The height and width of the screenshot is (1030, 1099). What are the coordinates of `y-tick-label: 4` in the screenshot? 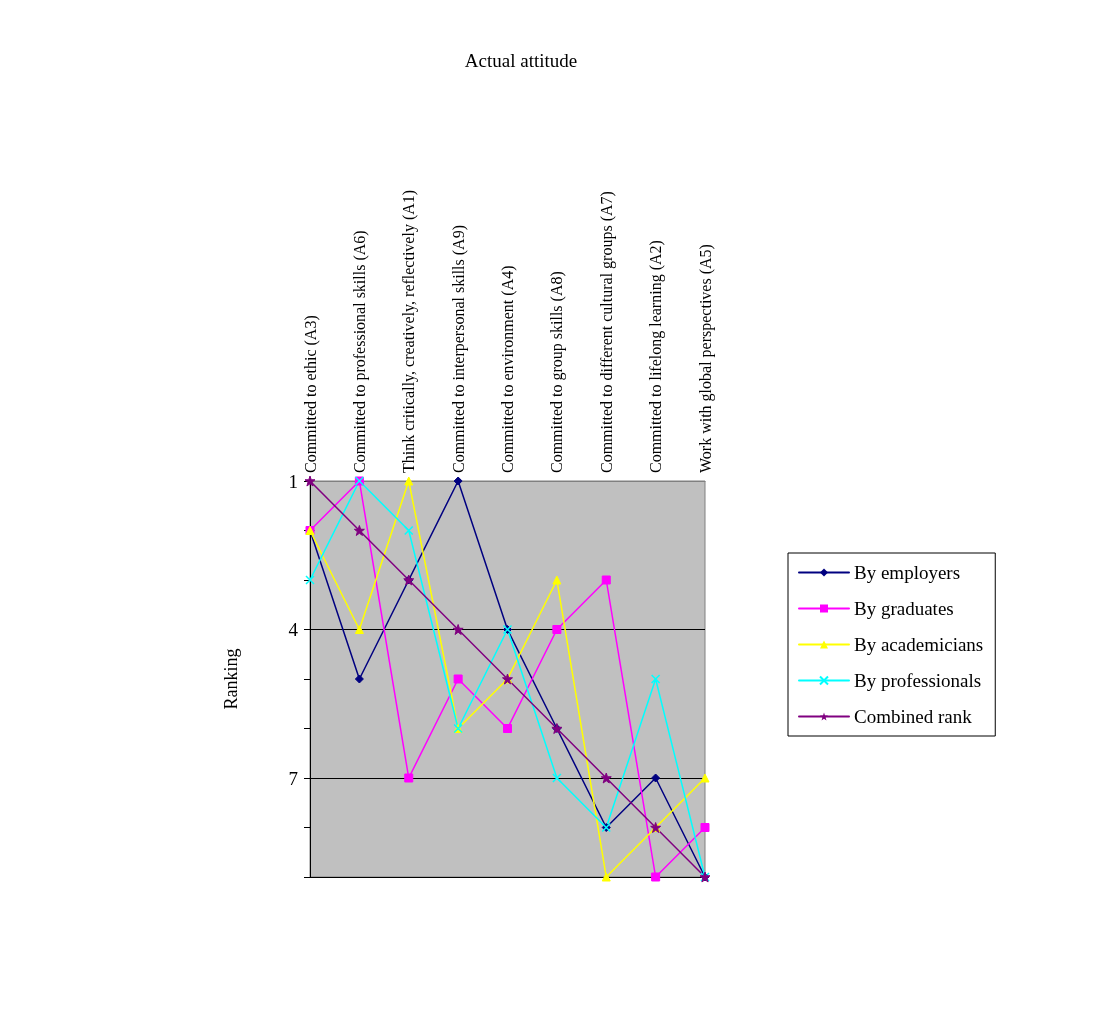 It's located at (293, 629).